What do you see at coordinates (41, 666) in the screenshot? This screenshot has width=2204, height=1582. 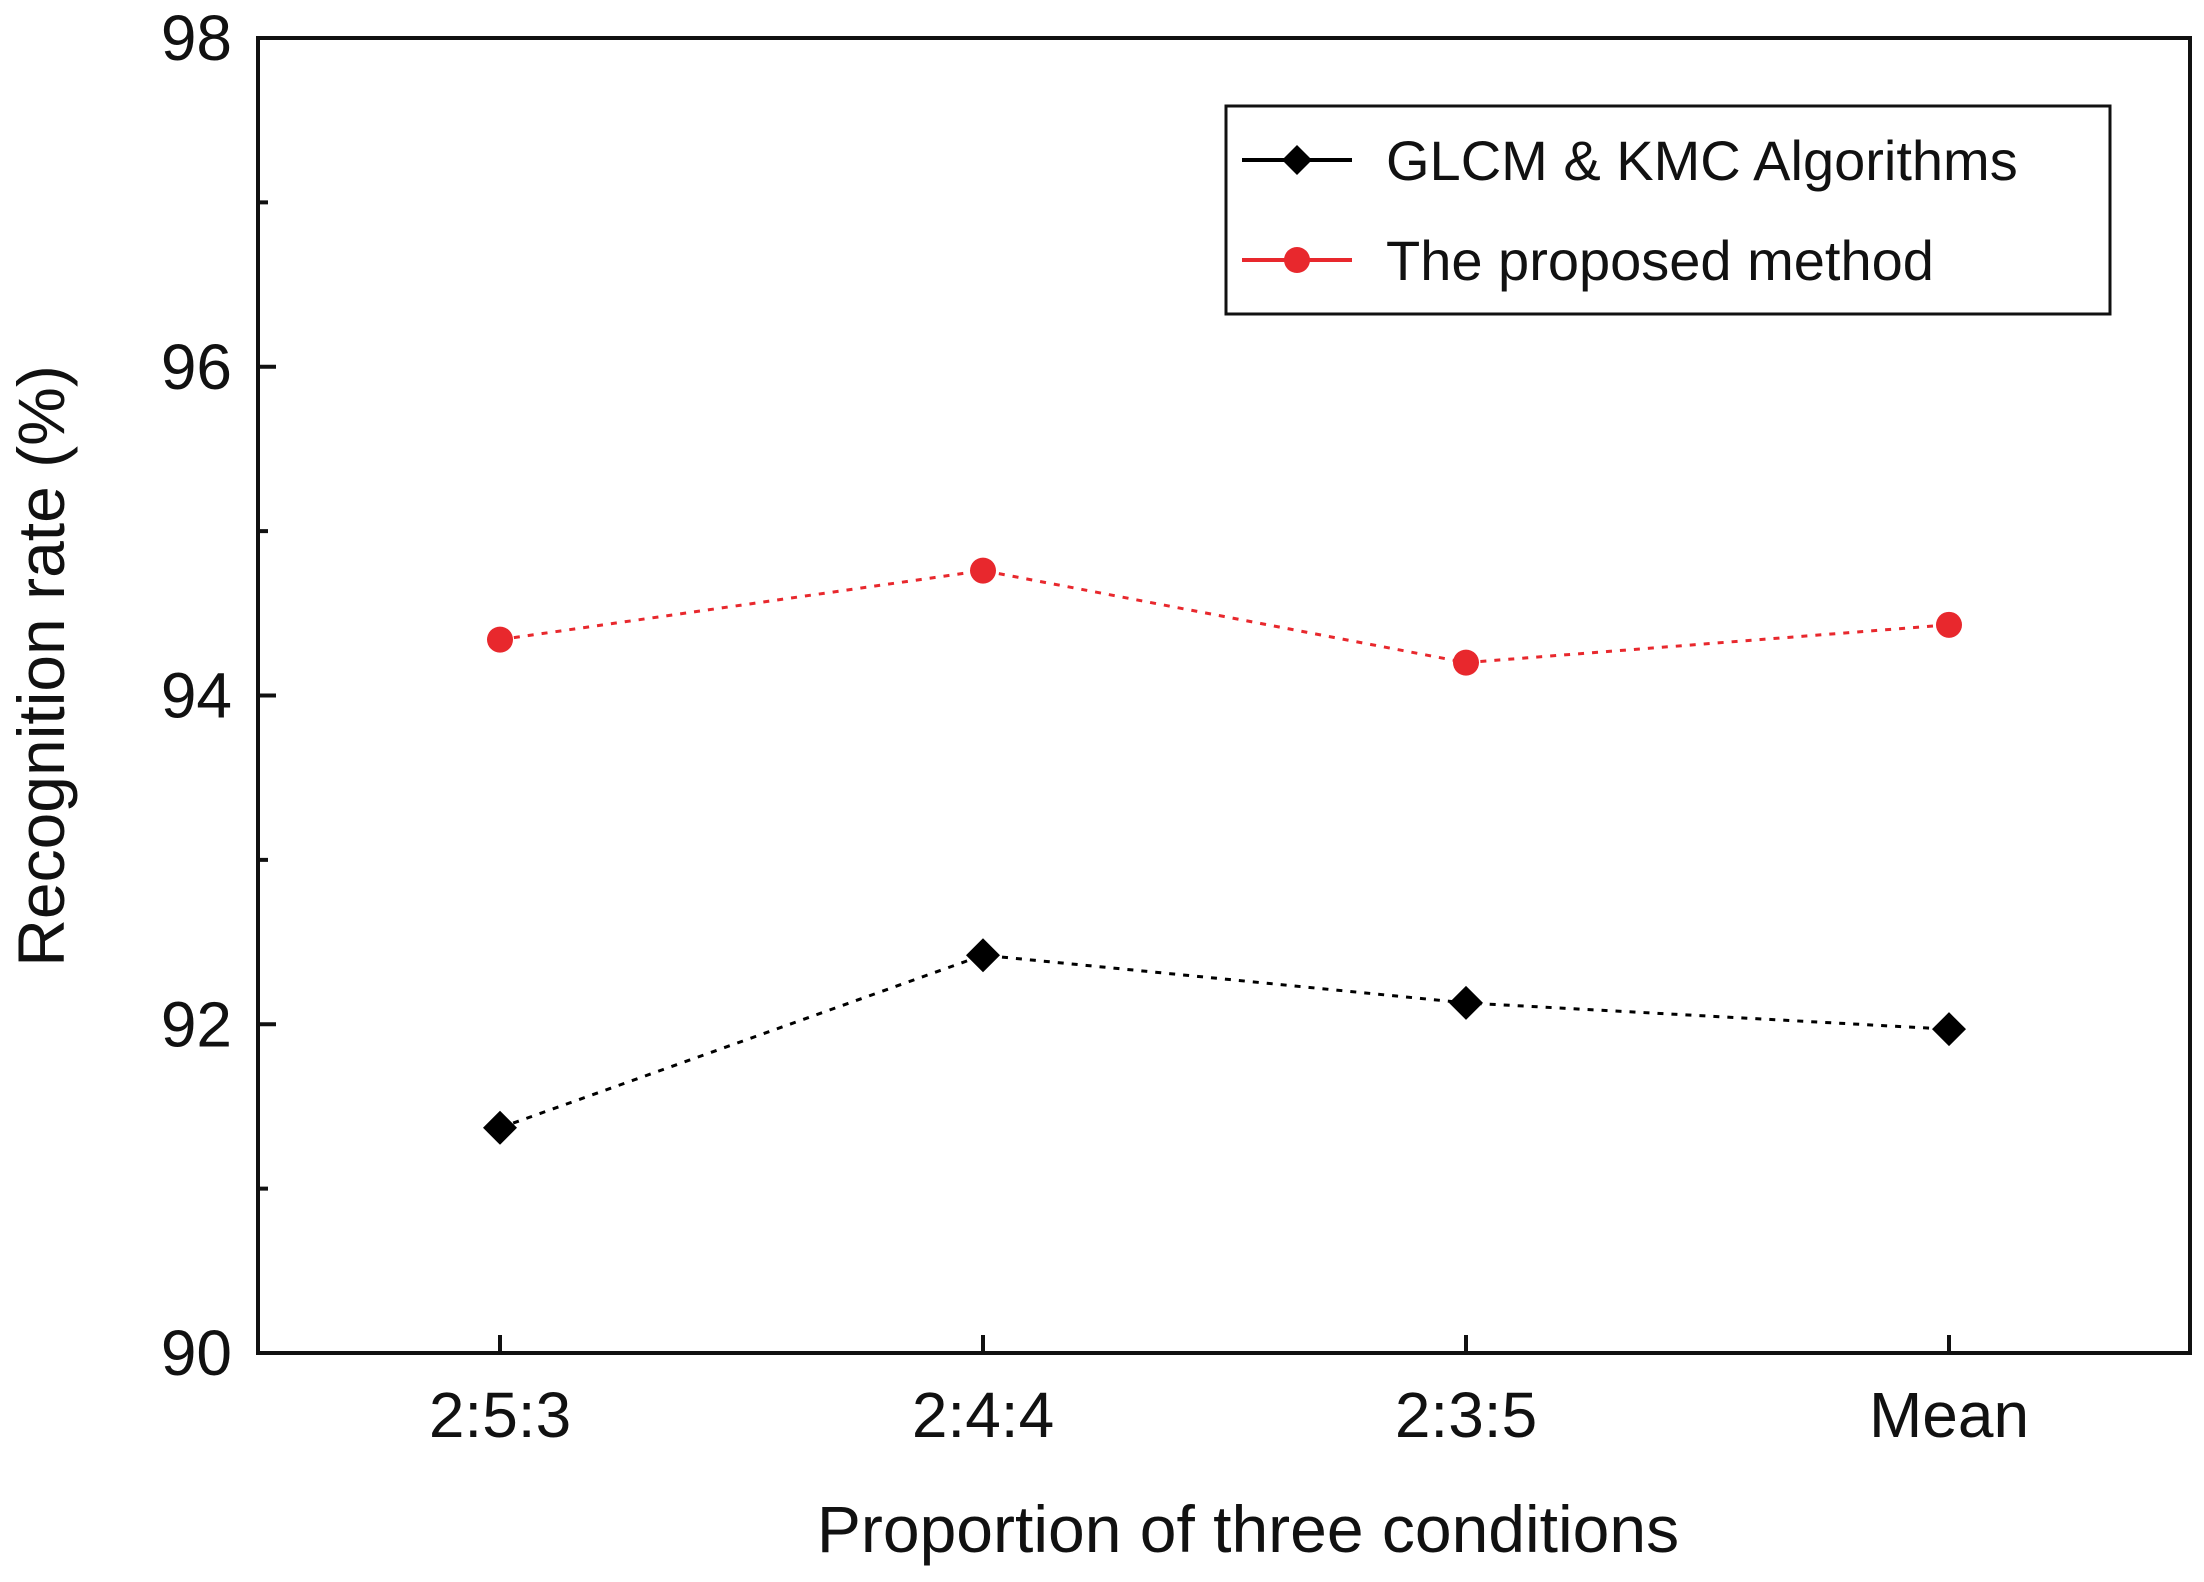 I see `y-axis-title: Recognition rate (%)` at bounding box center [41, 666].